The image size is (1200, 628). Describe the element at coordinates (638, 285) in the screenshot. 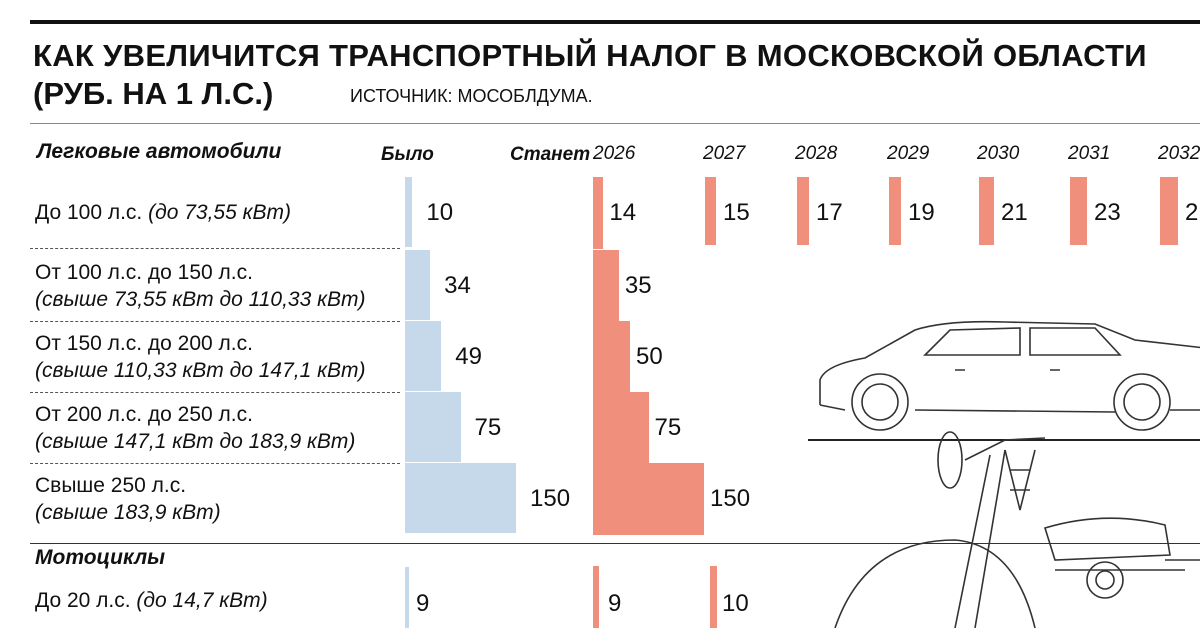

I see `value-will-2026: 35` at that location.